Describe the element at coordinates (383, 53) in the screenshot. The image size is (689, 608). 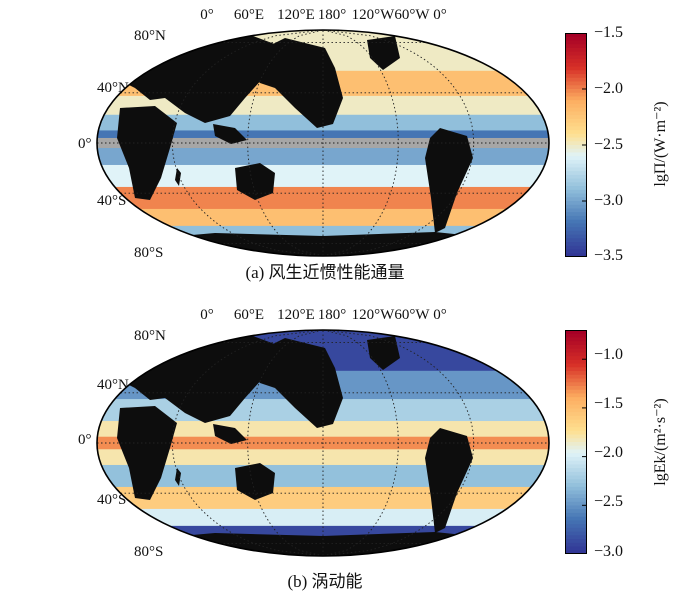
I see `land-greenland` at that location.